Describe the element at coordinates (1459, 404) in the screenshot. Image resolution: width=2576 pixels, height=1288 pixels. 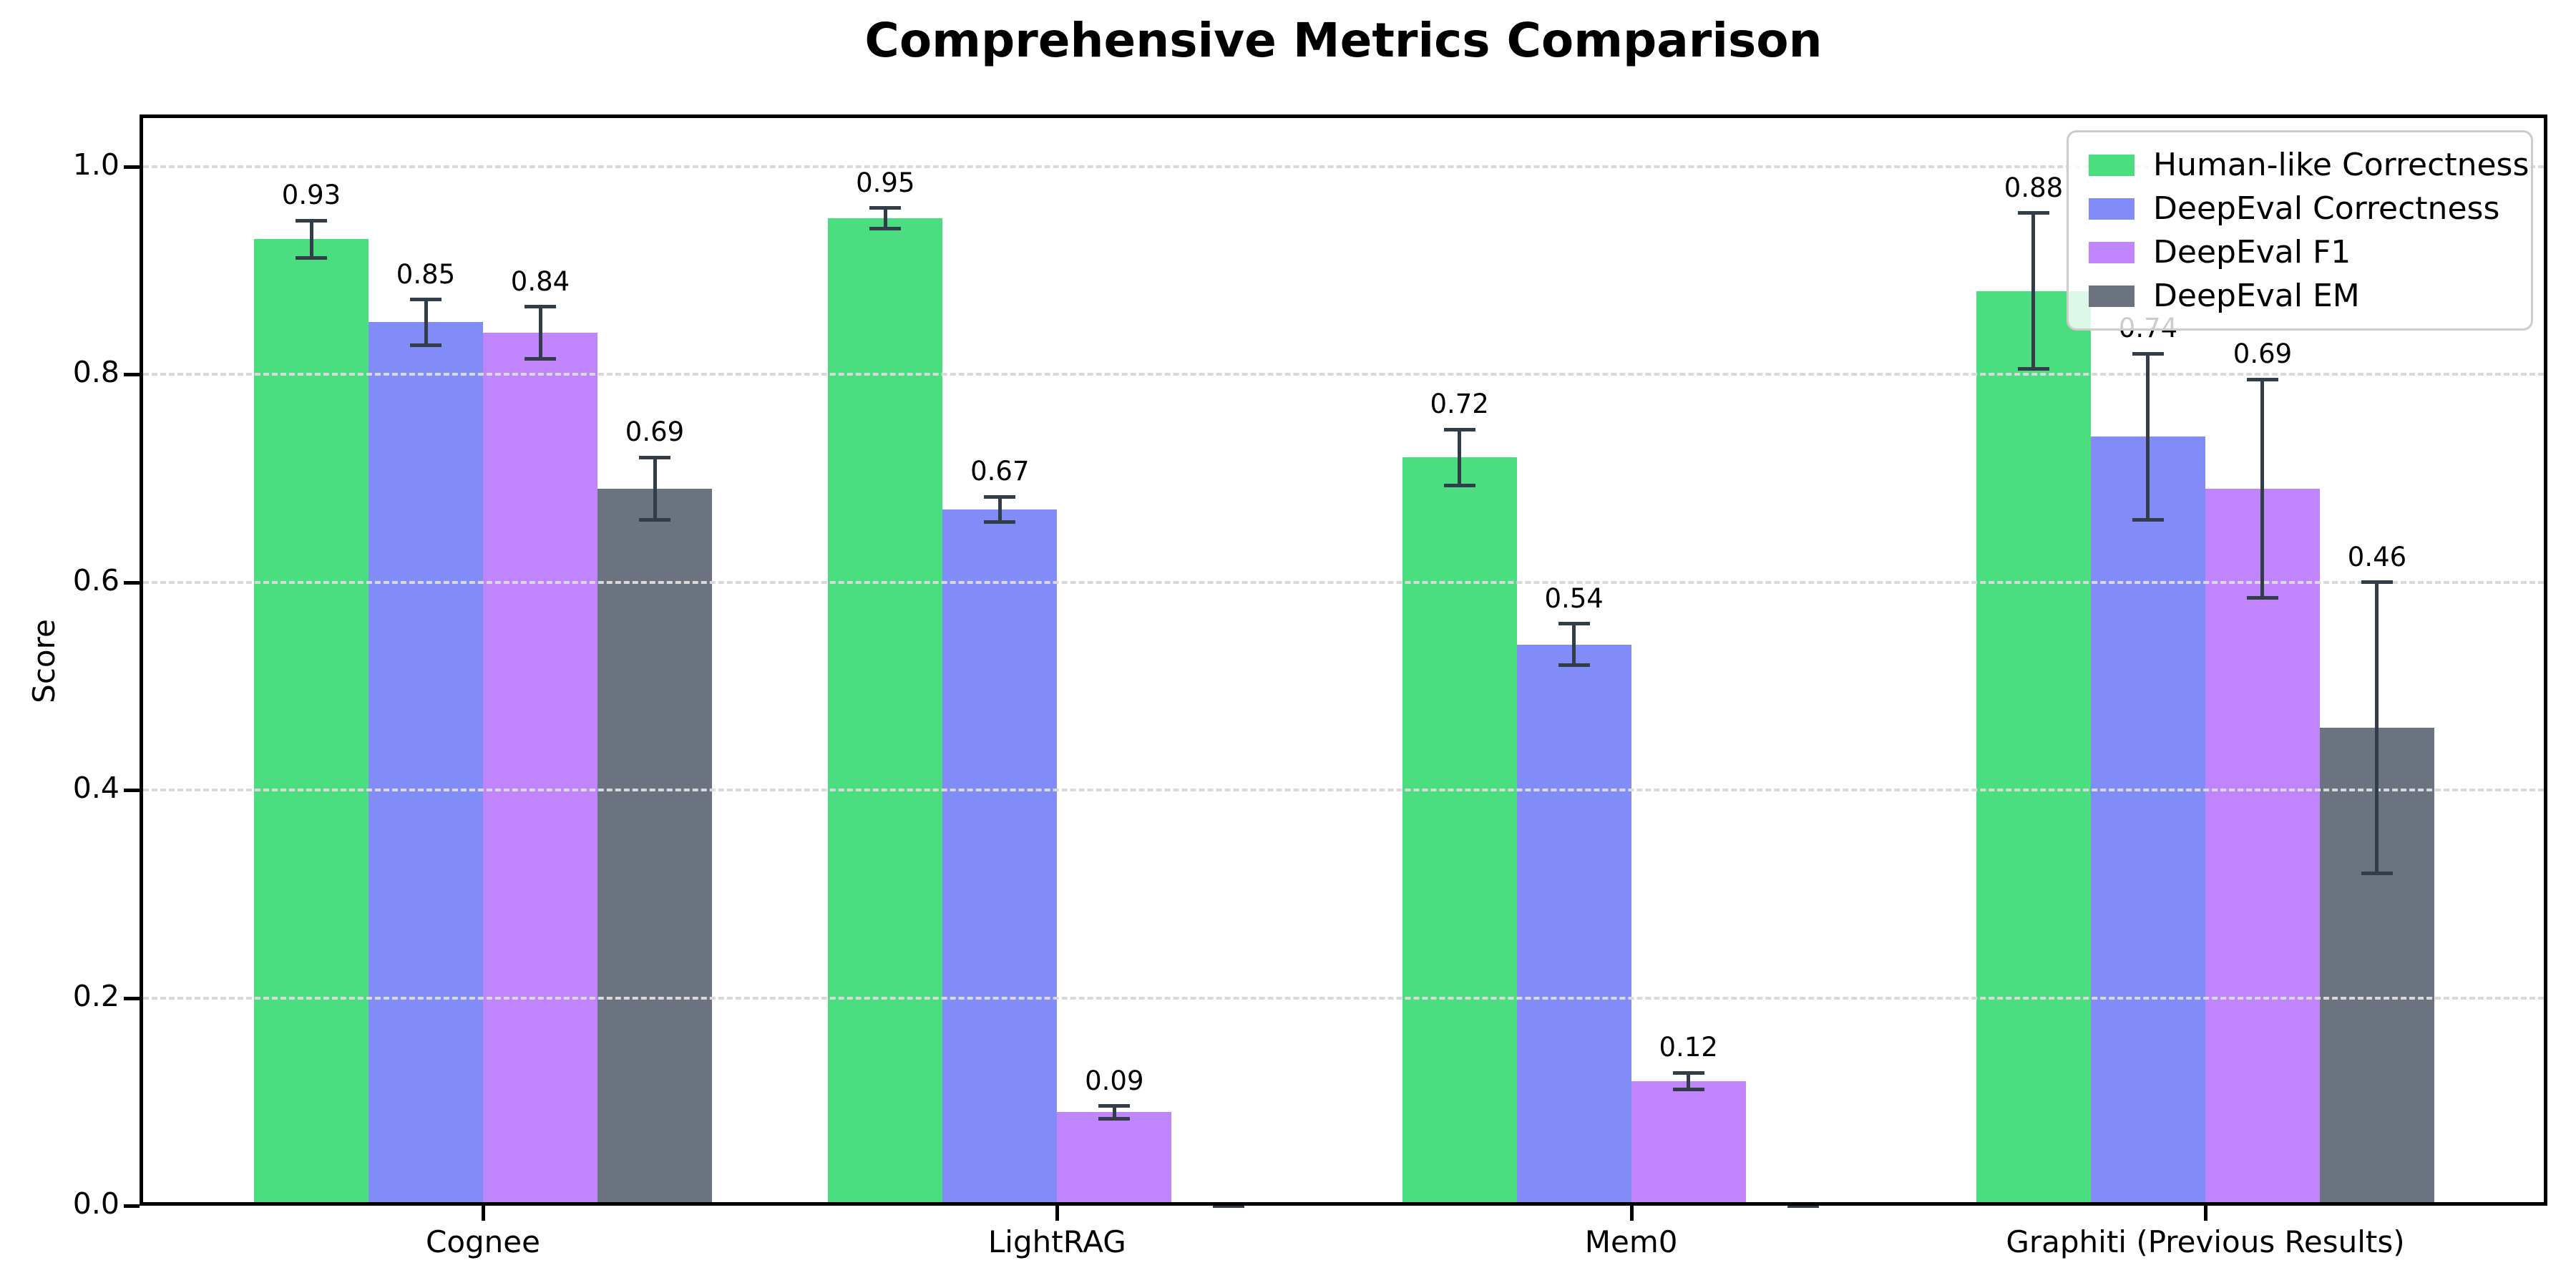
I see `bar-value-label: 0.72` at that location.